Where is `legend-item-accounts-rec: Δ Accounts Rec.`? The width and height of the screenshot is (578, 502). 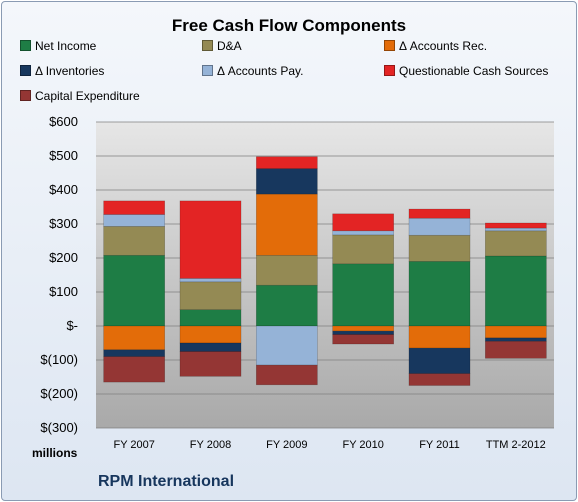 legend-item-accounts-rec: Δ Accounts Rec. is located at coordinates (435, 46).